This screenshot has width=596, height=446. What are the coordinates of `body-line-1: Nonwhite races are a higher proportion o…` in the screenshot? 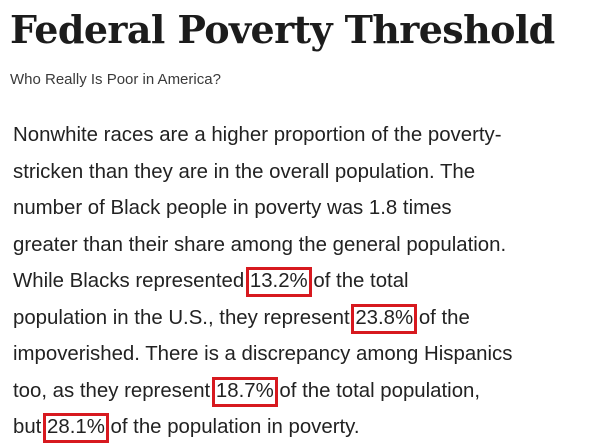 It's located at (257, 135).